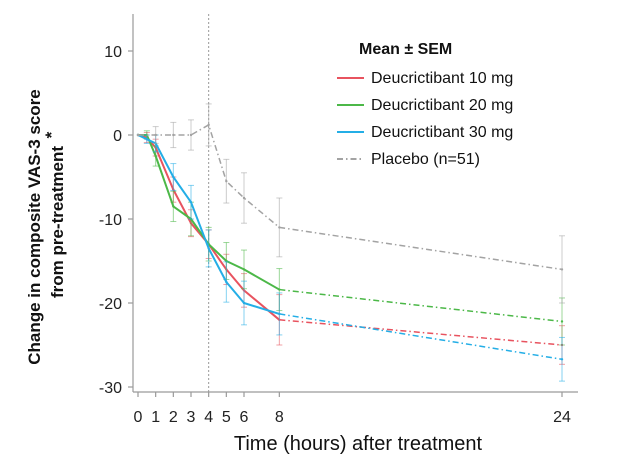 This screenshot has width=627, height=468. I want to click on y-axis-title-line1: Change in composite VAS-3 score, so click(34, 227).